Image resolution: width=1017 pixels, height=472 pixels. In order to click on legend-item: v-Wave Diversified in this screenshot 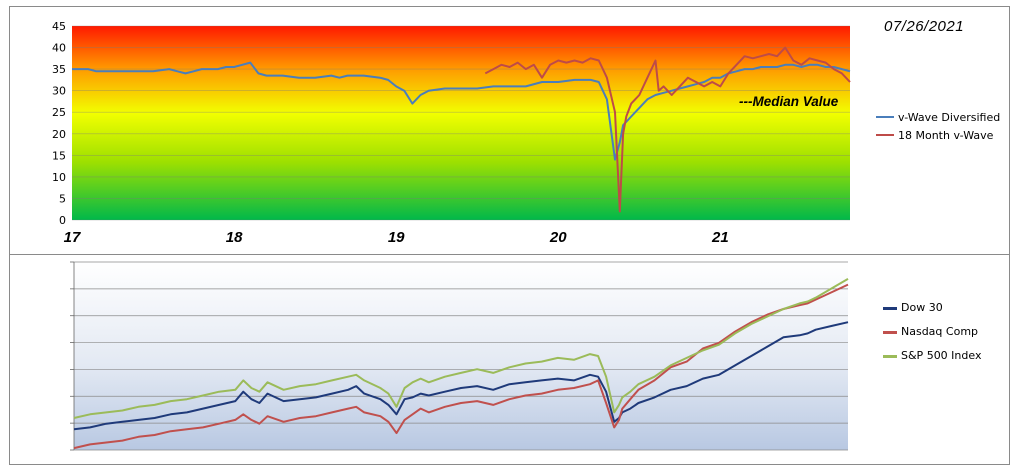, I will do `click(938, 117)`.